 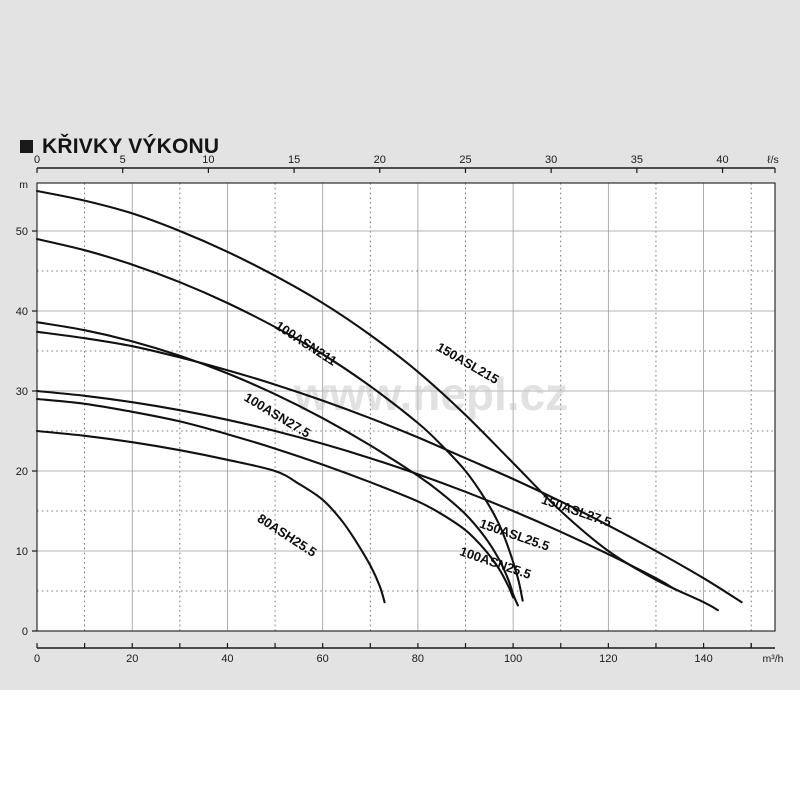 I want to click on axis-unit-left: m, so click(x=23, y=185).